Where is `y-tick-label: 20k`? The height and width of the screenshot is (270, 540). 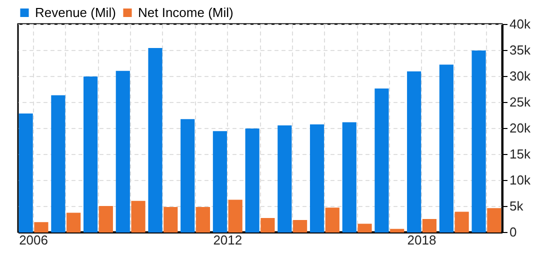 y-tick-label: 20k is located at coordinates (520, 128).